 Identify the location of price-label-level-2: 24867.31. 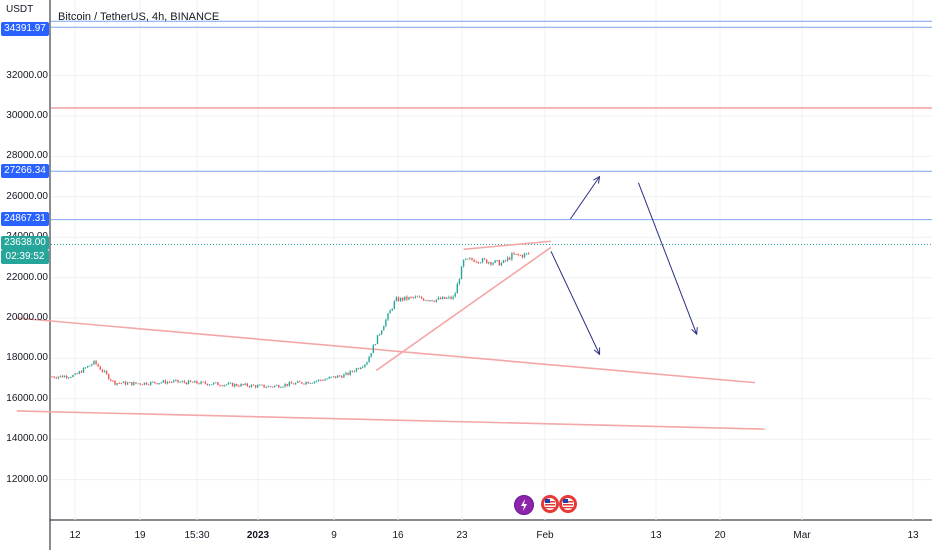
(25, 219).